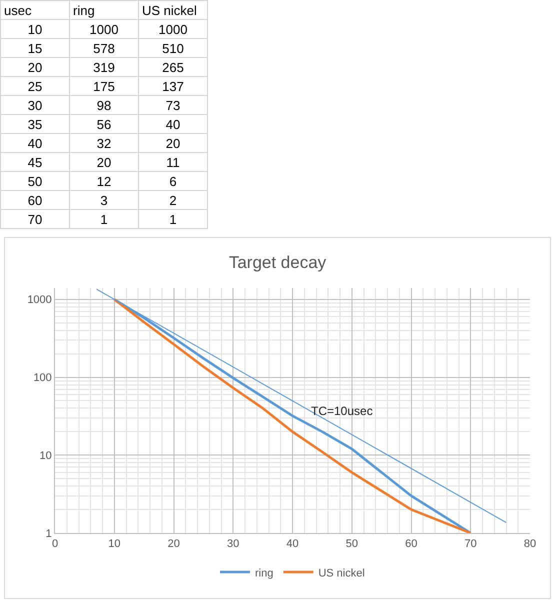  I want to click on y-tick-label: 15, so click(35, 48).